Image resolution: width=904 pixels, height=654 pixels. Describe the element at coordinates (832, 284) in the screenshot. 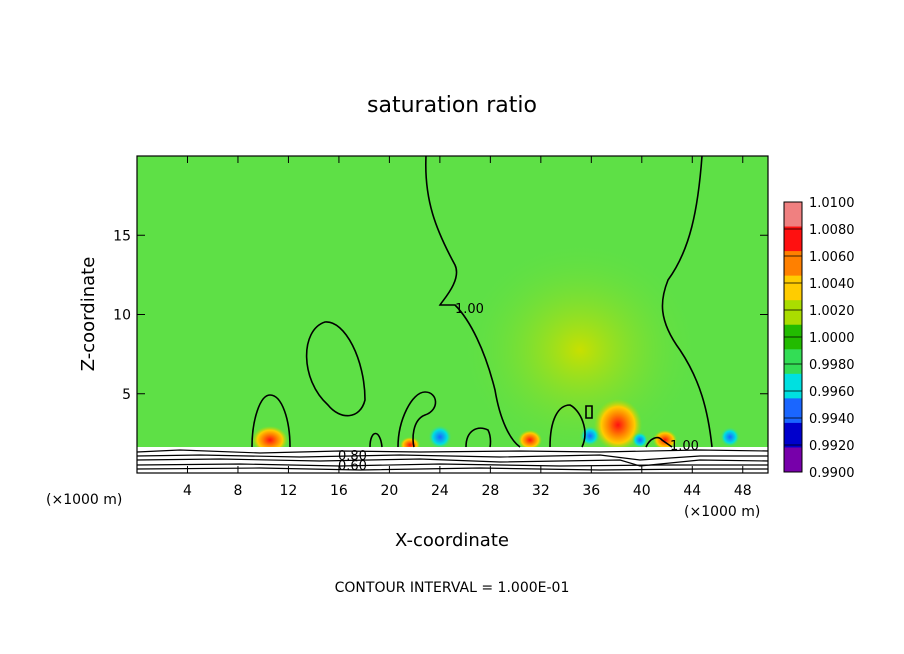

I see `colorbar-label: 1.0040` at that location.